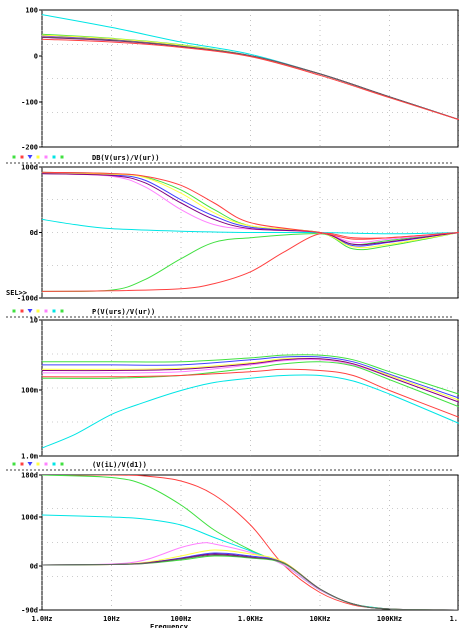 The width and height of the screenshot is (459, 628). What do you see at coordinates (169, 625) in the screenshot?
I see `x-axis-caption: Frequency` at bounding box center [169, 625].